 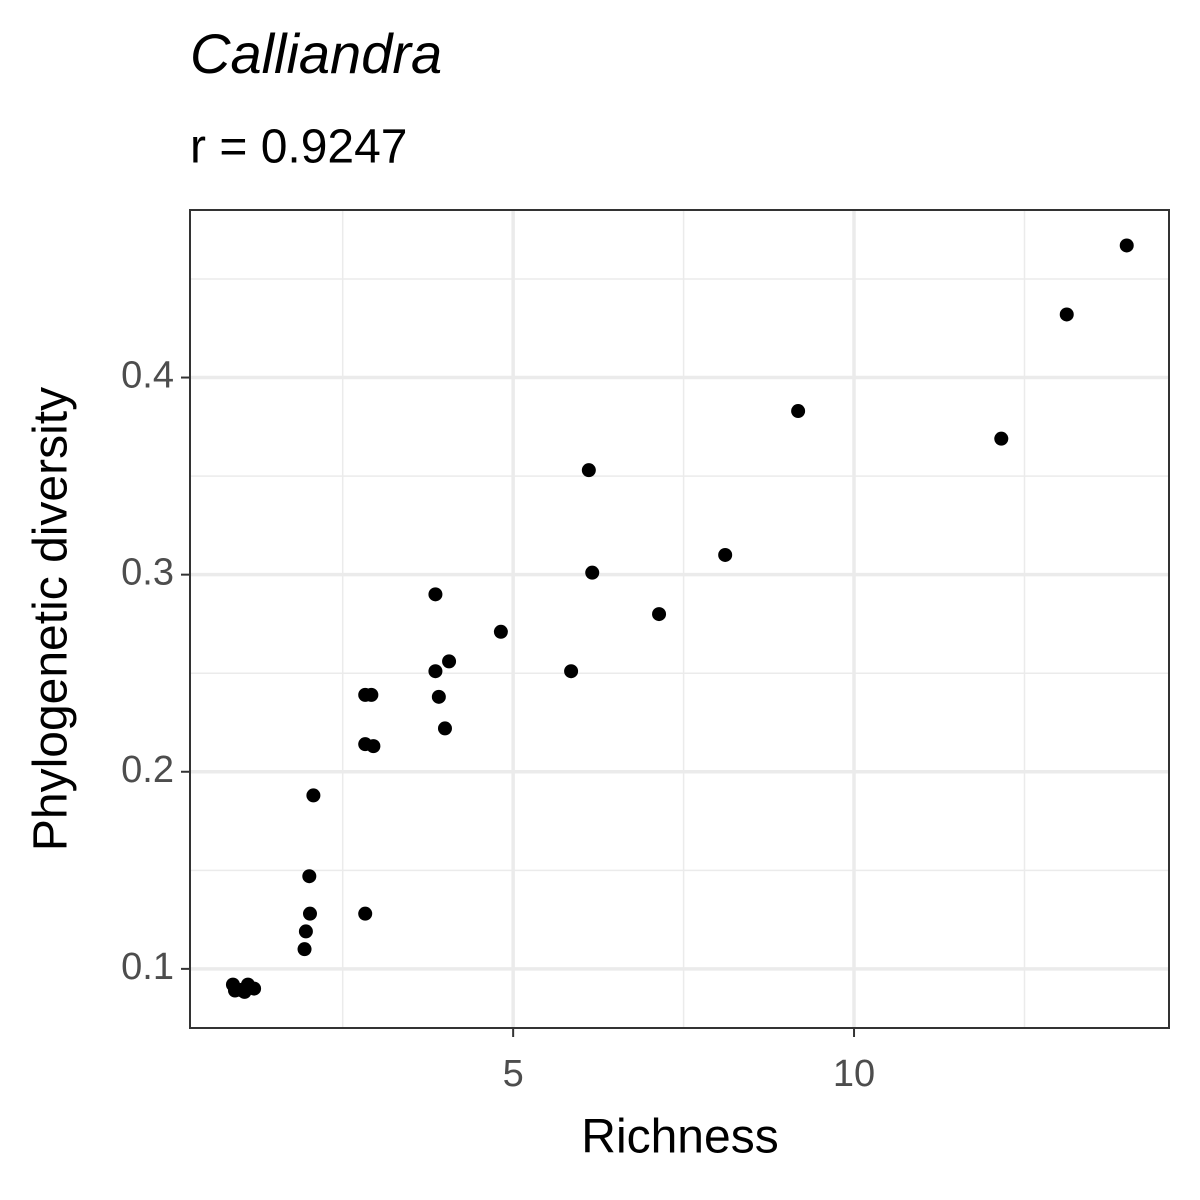 What do you see at coordinates (316, 53) in the screenshot?
I see `chart-title: Calliandra` at bounding box center [316, 53].